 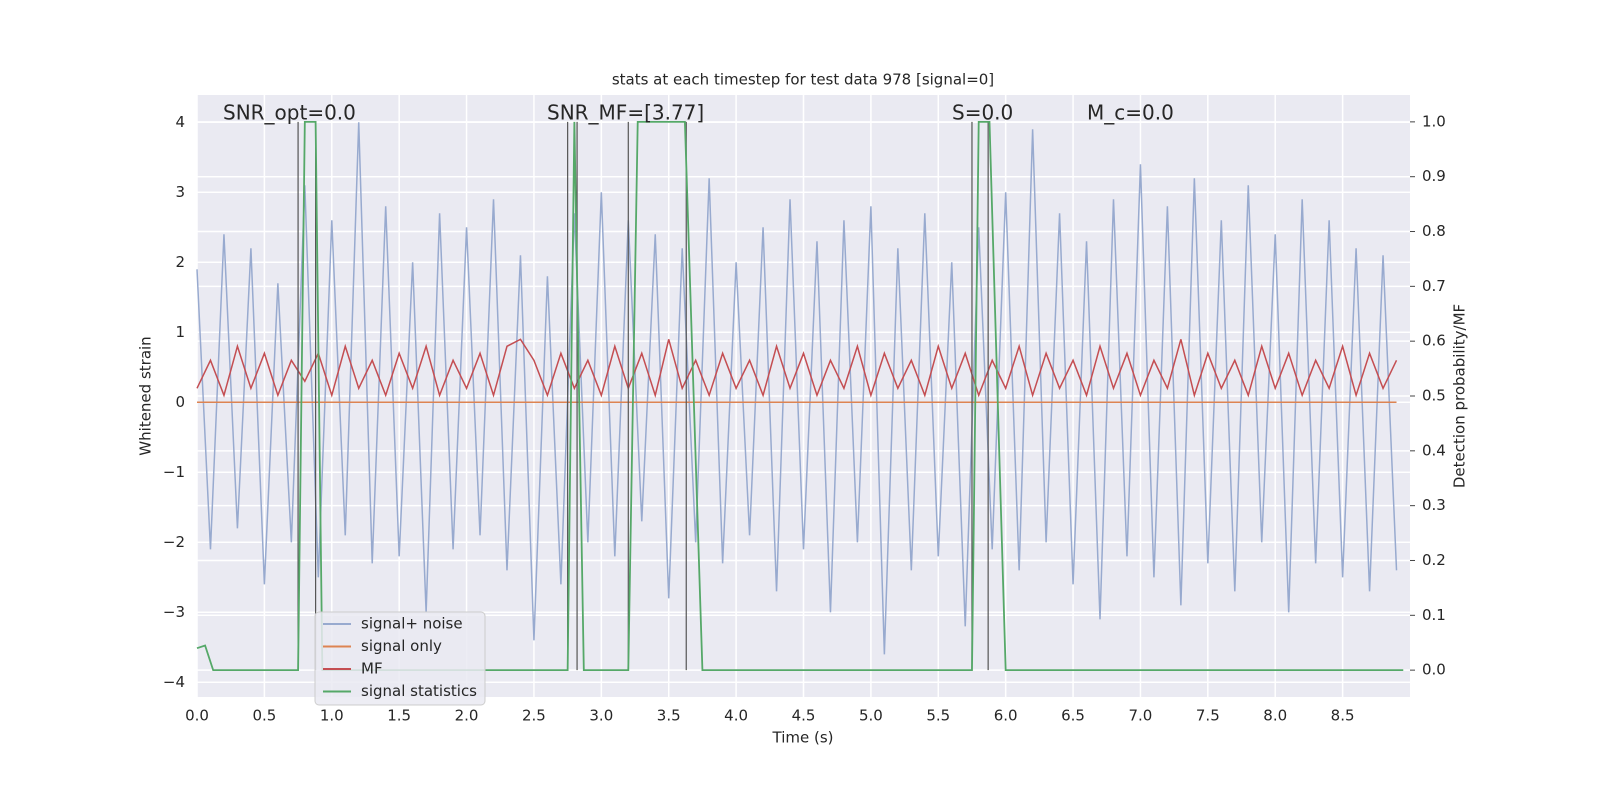 I want to click on annotation: M_c=0.0, so click(x=1130, y=113).